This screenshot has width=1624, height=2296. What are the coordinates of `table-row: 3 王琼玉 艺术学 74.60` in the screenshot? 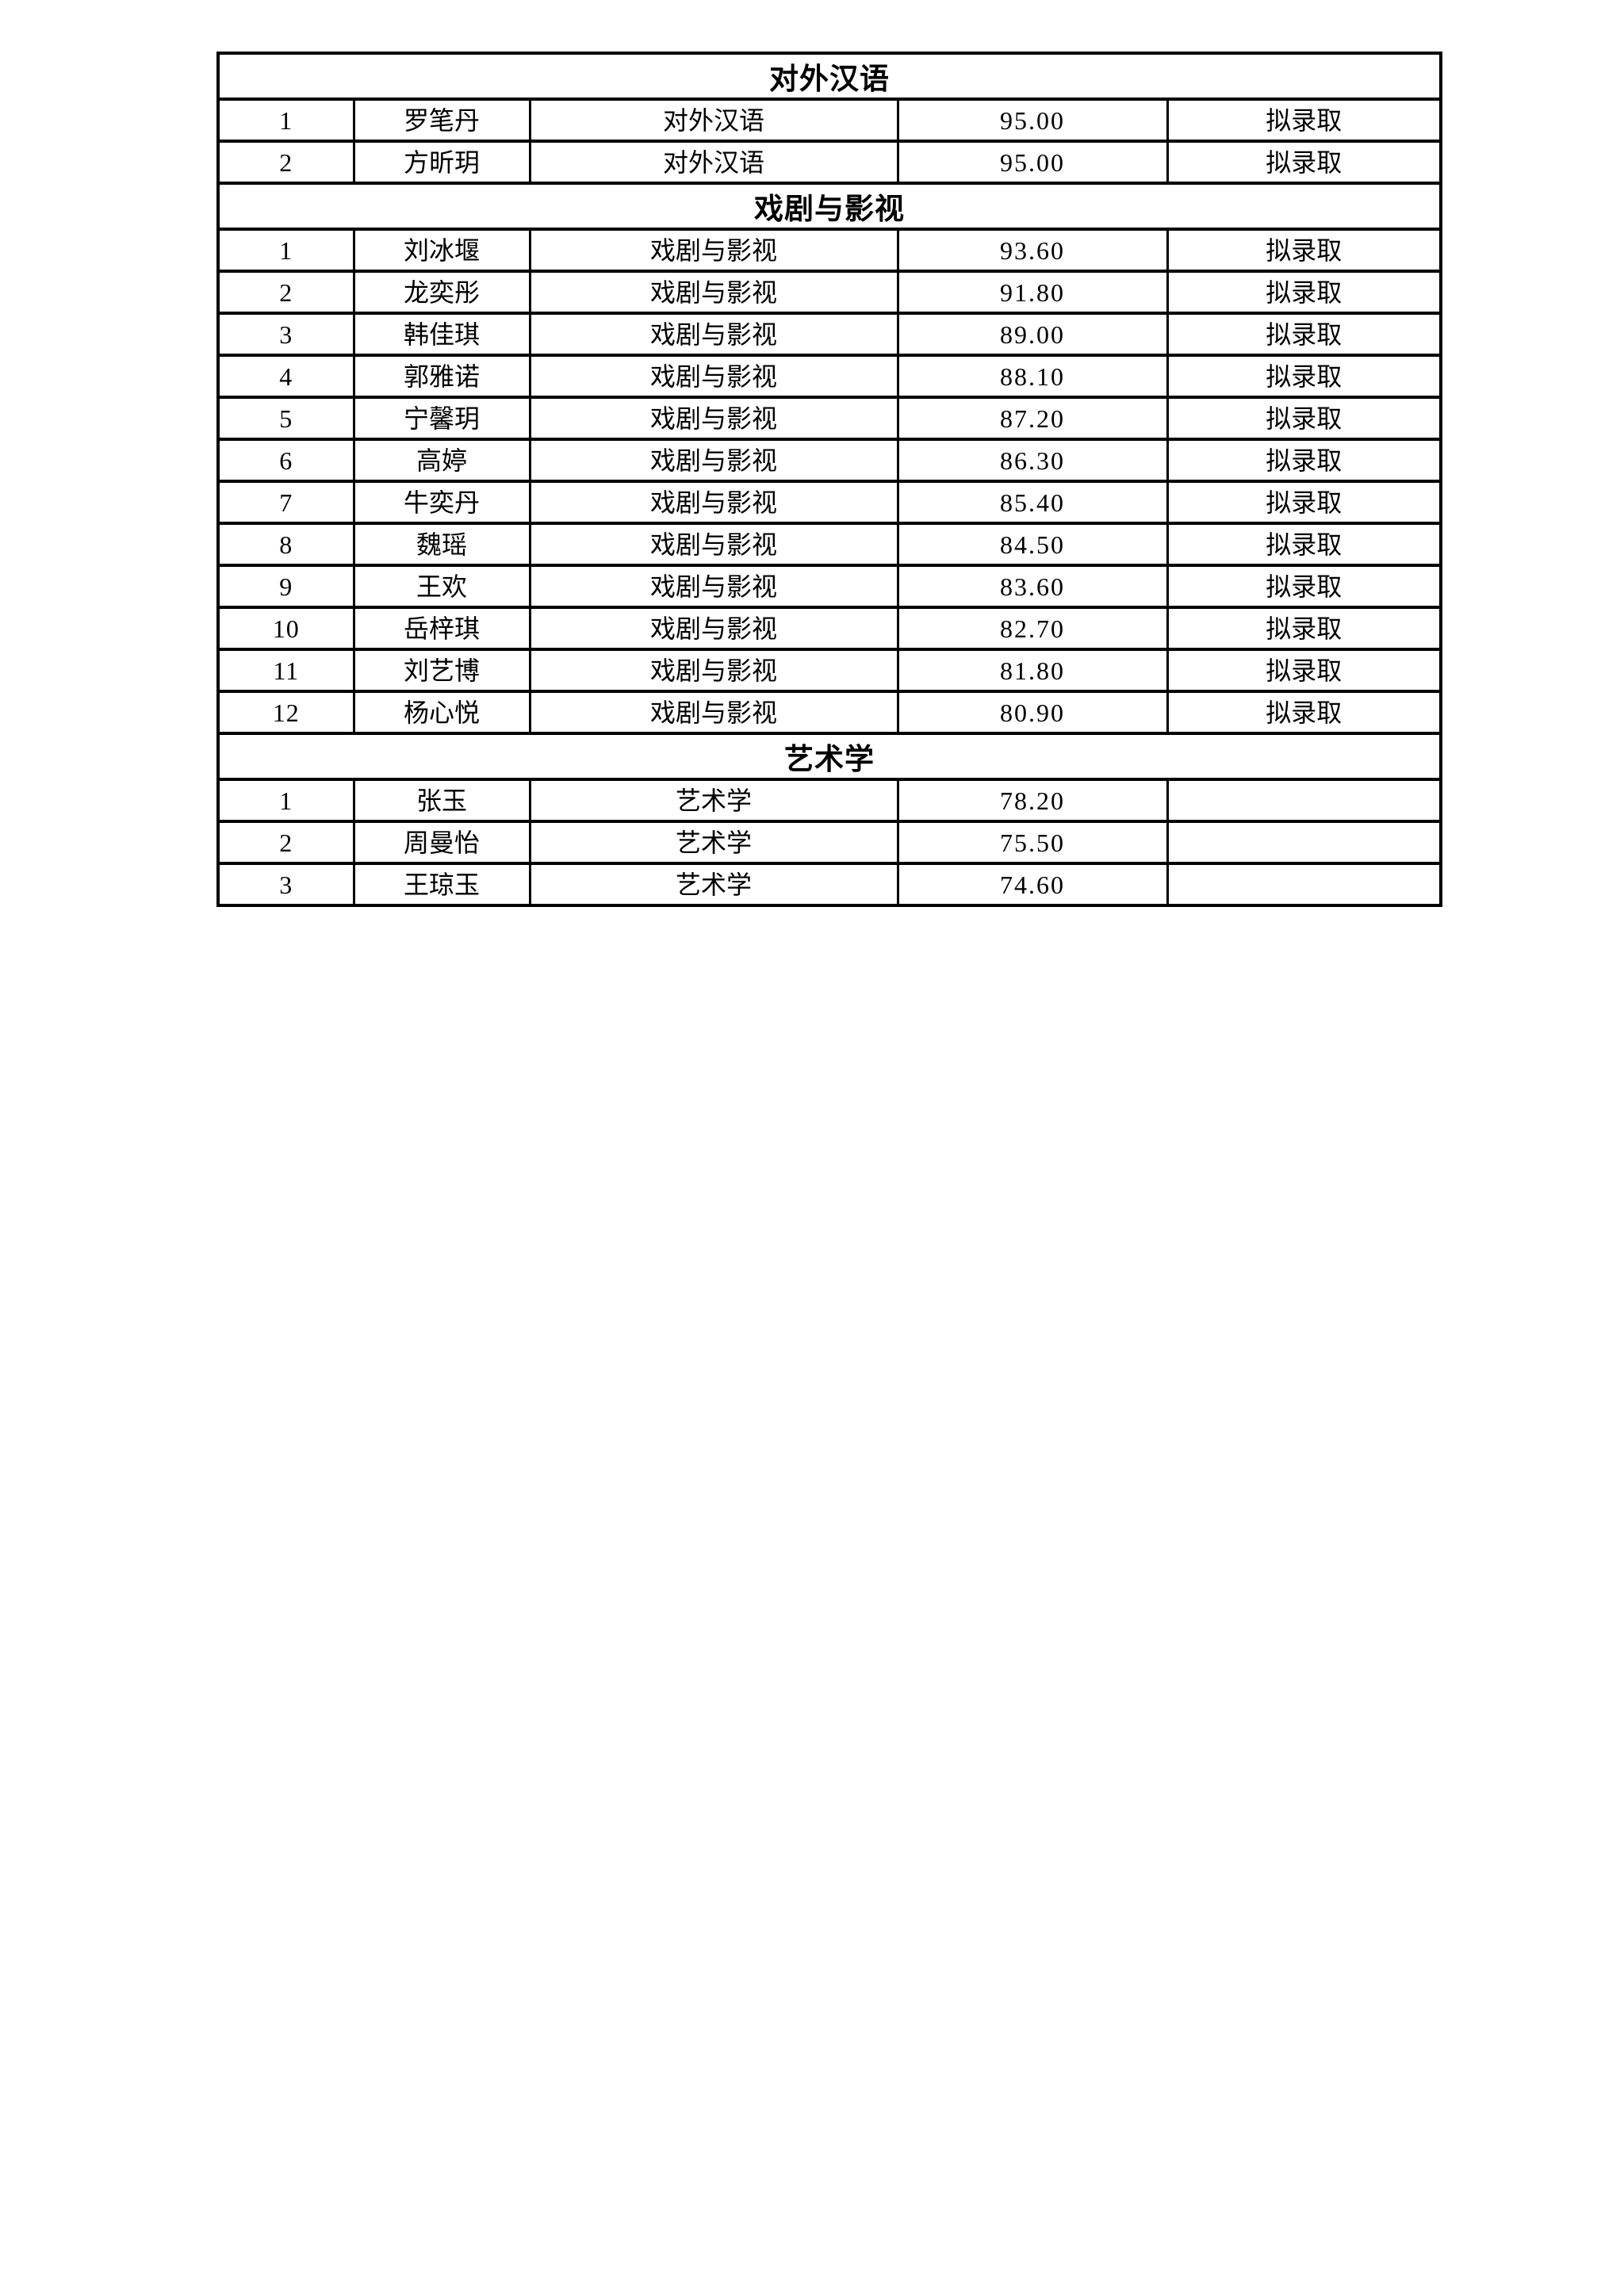 It's located at (829, 885).